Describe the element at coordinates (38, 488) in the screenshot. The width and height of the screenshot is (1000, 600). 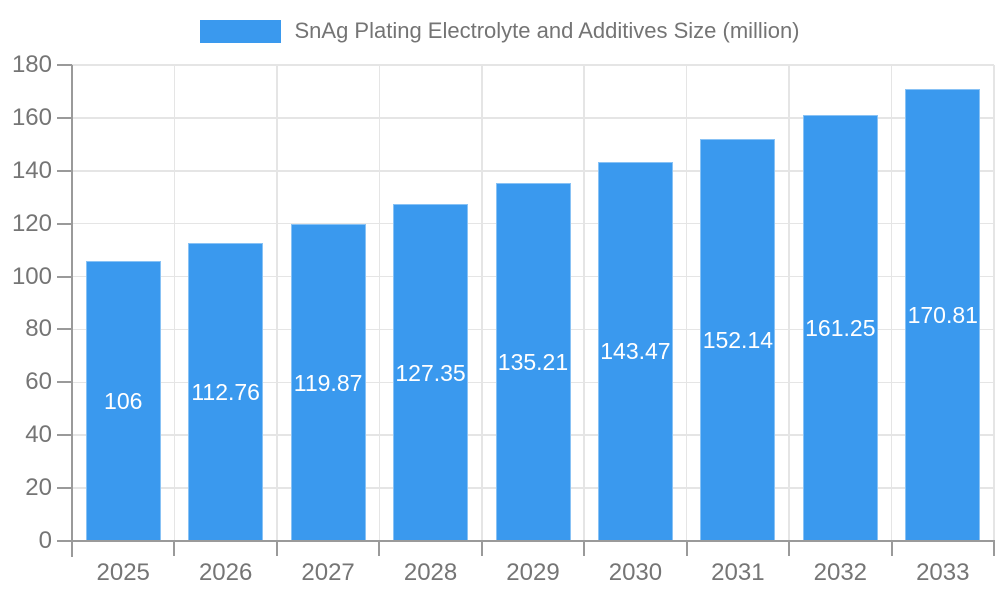
I see `y-axis-label: 20` at that location.